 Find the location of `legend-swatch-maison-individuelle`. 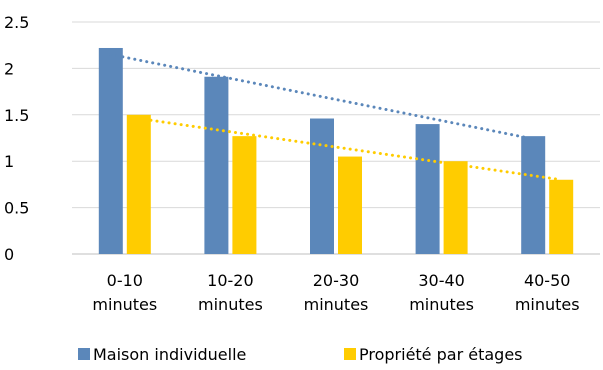

legend-swatch-maison-individuelle is located at coordinates (84, 354).